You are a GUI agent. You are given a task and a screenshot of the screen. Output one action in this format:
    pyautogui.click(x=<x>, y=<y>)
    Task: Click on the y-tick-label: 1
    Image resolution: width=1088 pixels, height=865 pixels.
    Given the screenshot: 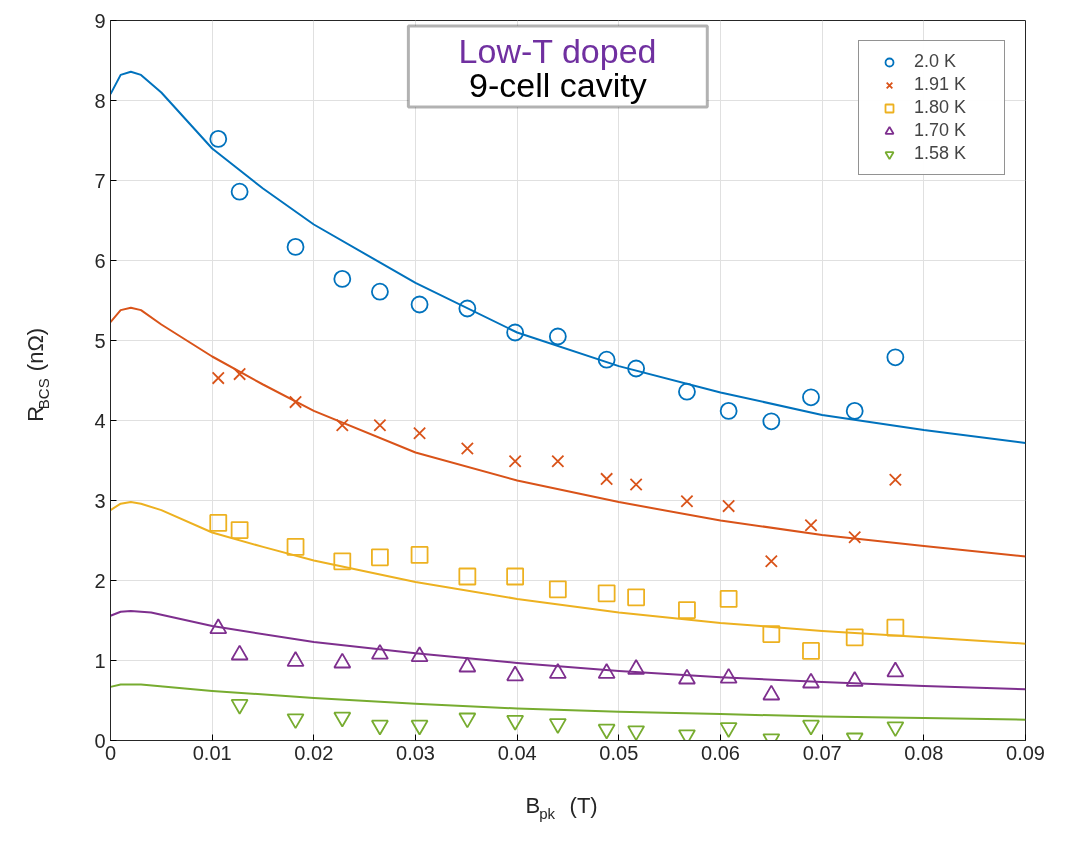 What is the action you would take?
    pyautogui.click(x=100, y=660)
    